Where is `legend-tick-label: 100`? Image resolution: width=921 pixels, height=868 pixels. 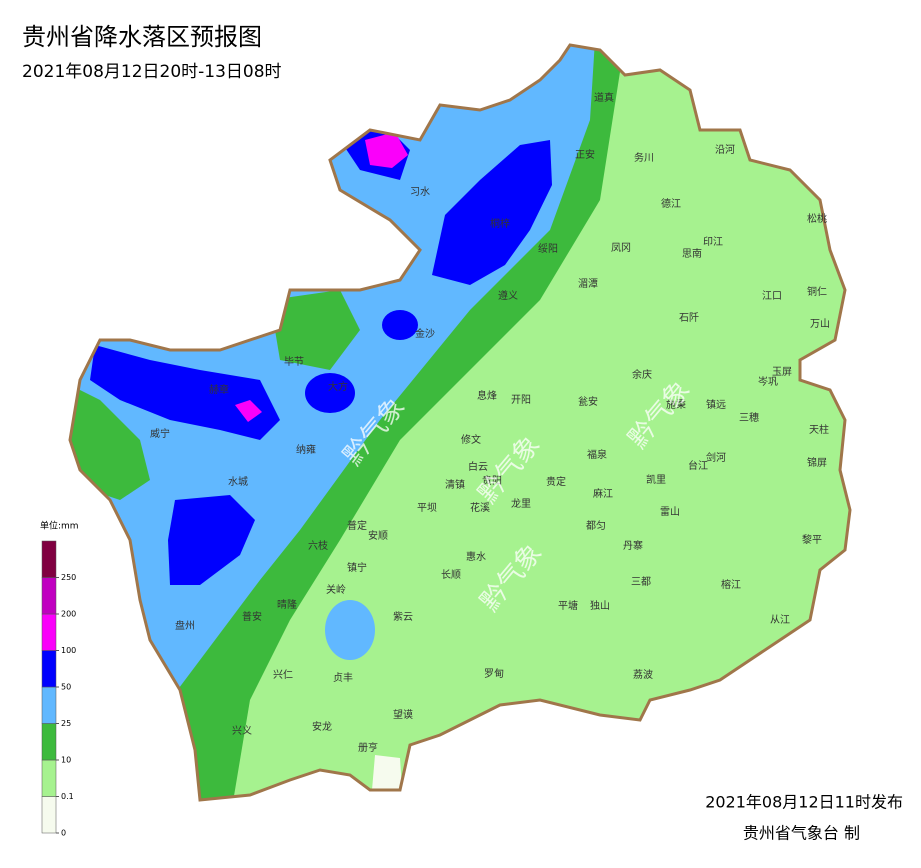
legend-tick-label: 100 is located at coordinates (68, 650).